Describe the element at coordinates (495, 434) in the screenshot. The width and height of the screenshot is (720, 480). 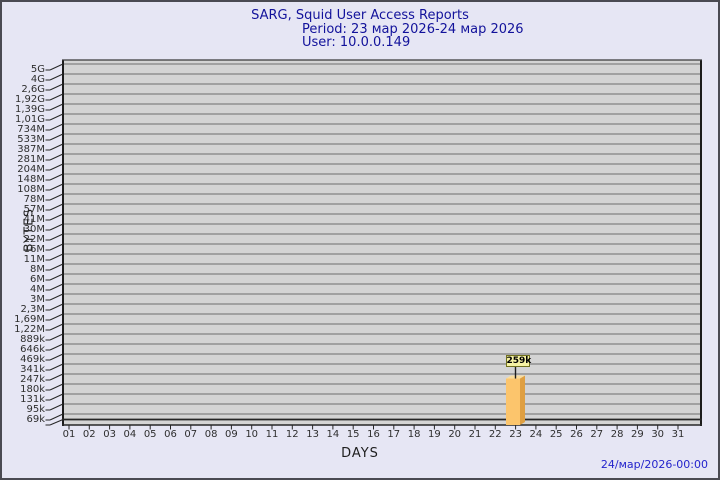
I see `x-tick-label: 22` at that location.